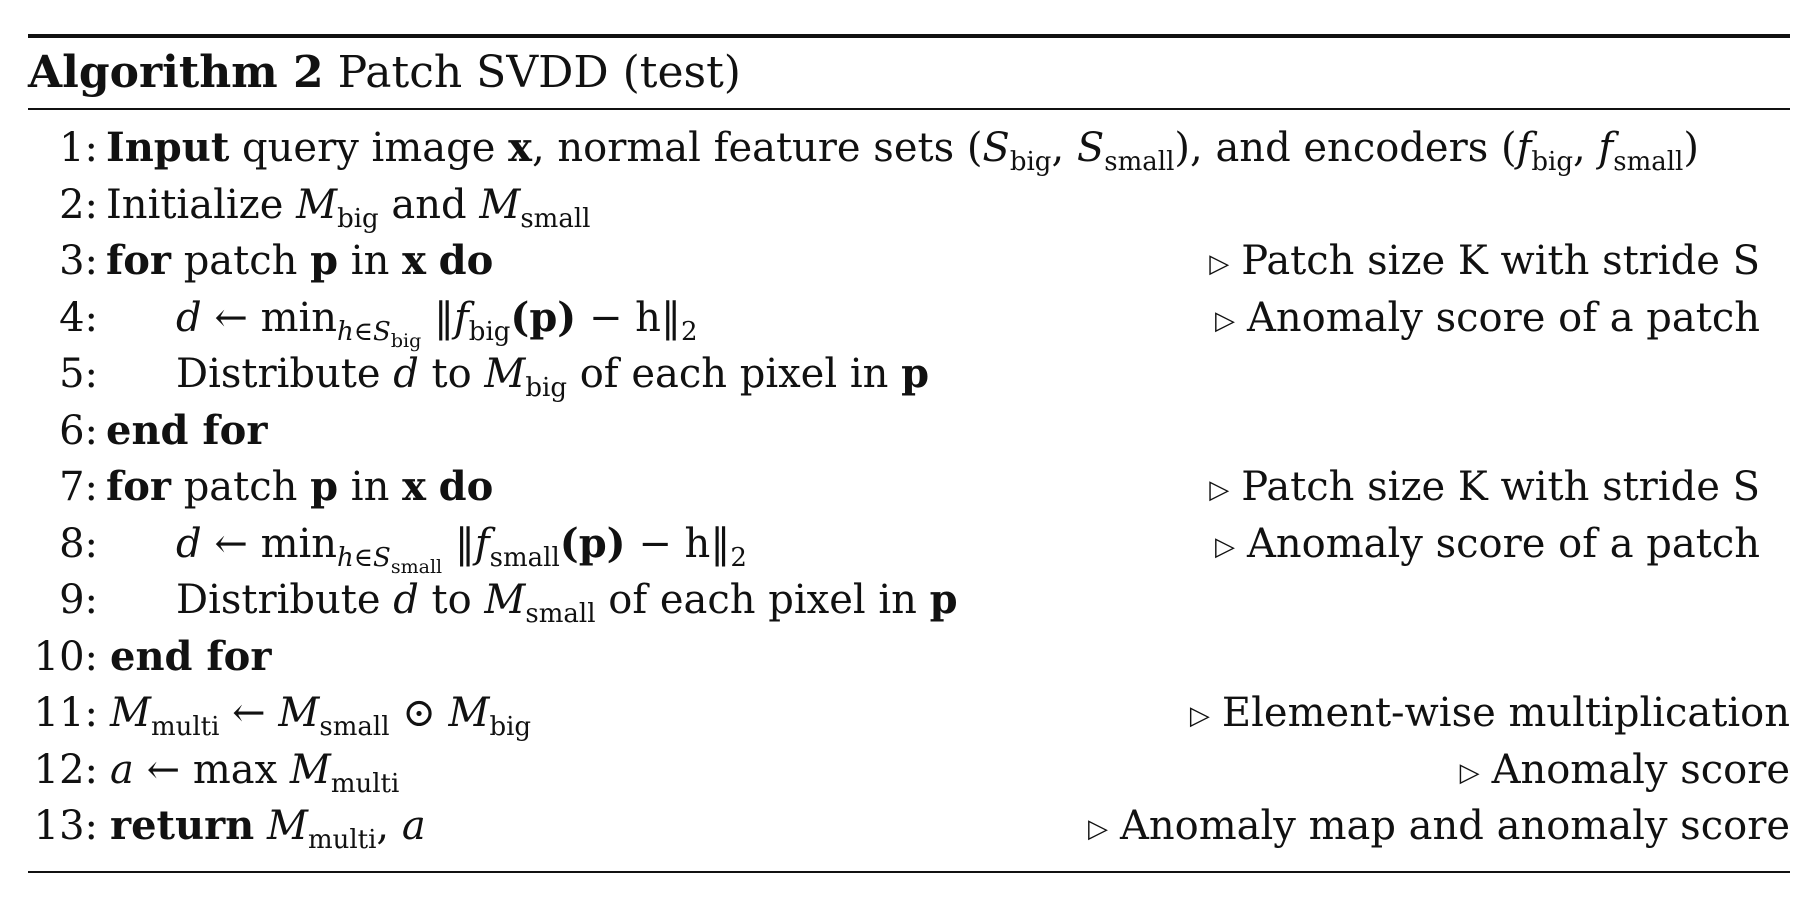  Describe the element at coordinates (78, 600) in the screenshot. I see `line-number: 9:` at that location.